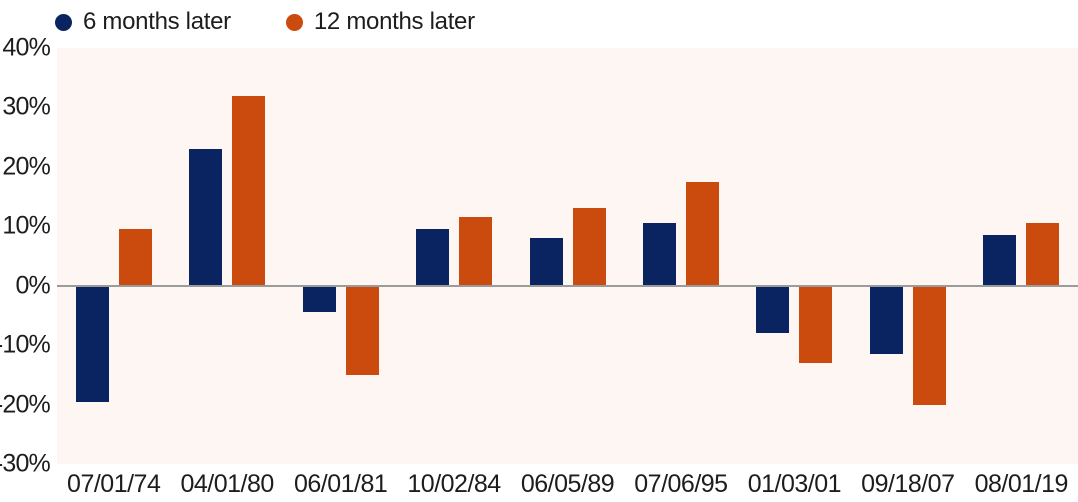 The width and height of the screenshot is (1078, 502). Describe the element at coordinates (26, 166) in the screenshot. I see `y-tick-label: 20%` at that location.